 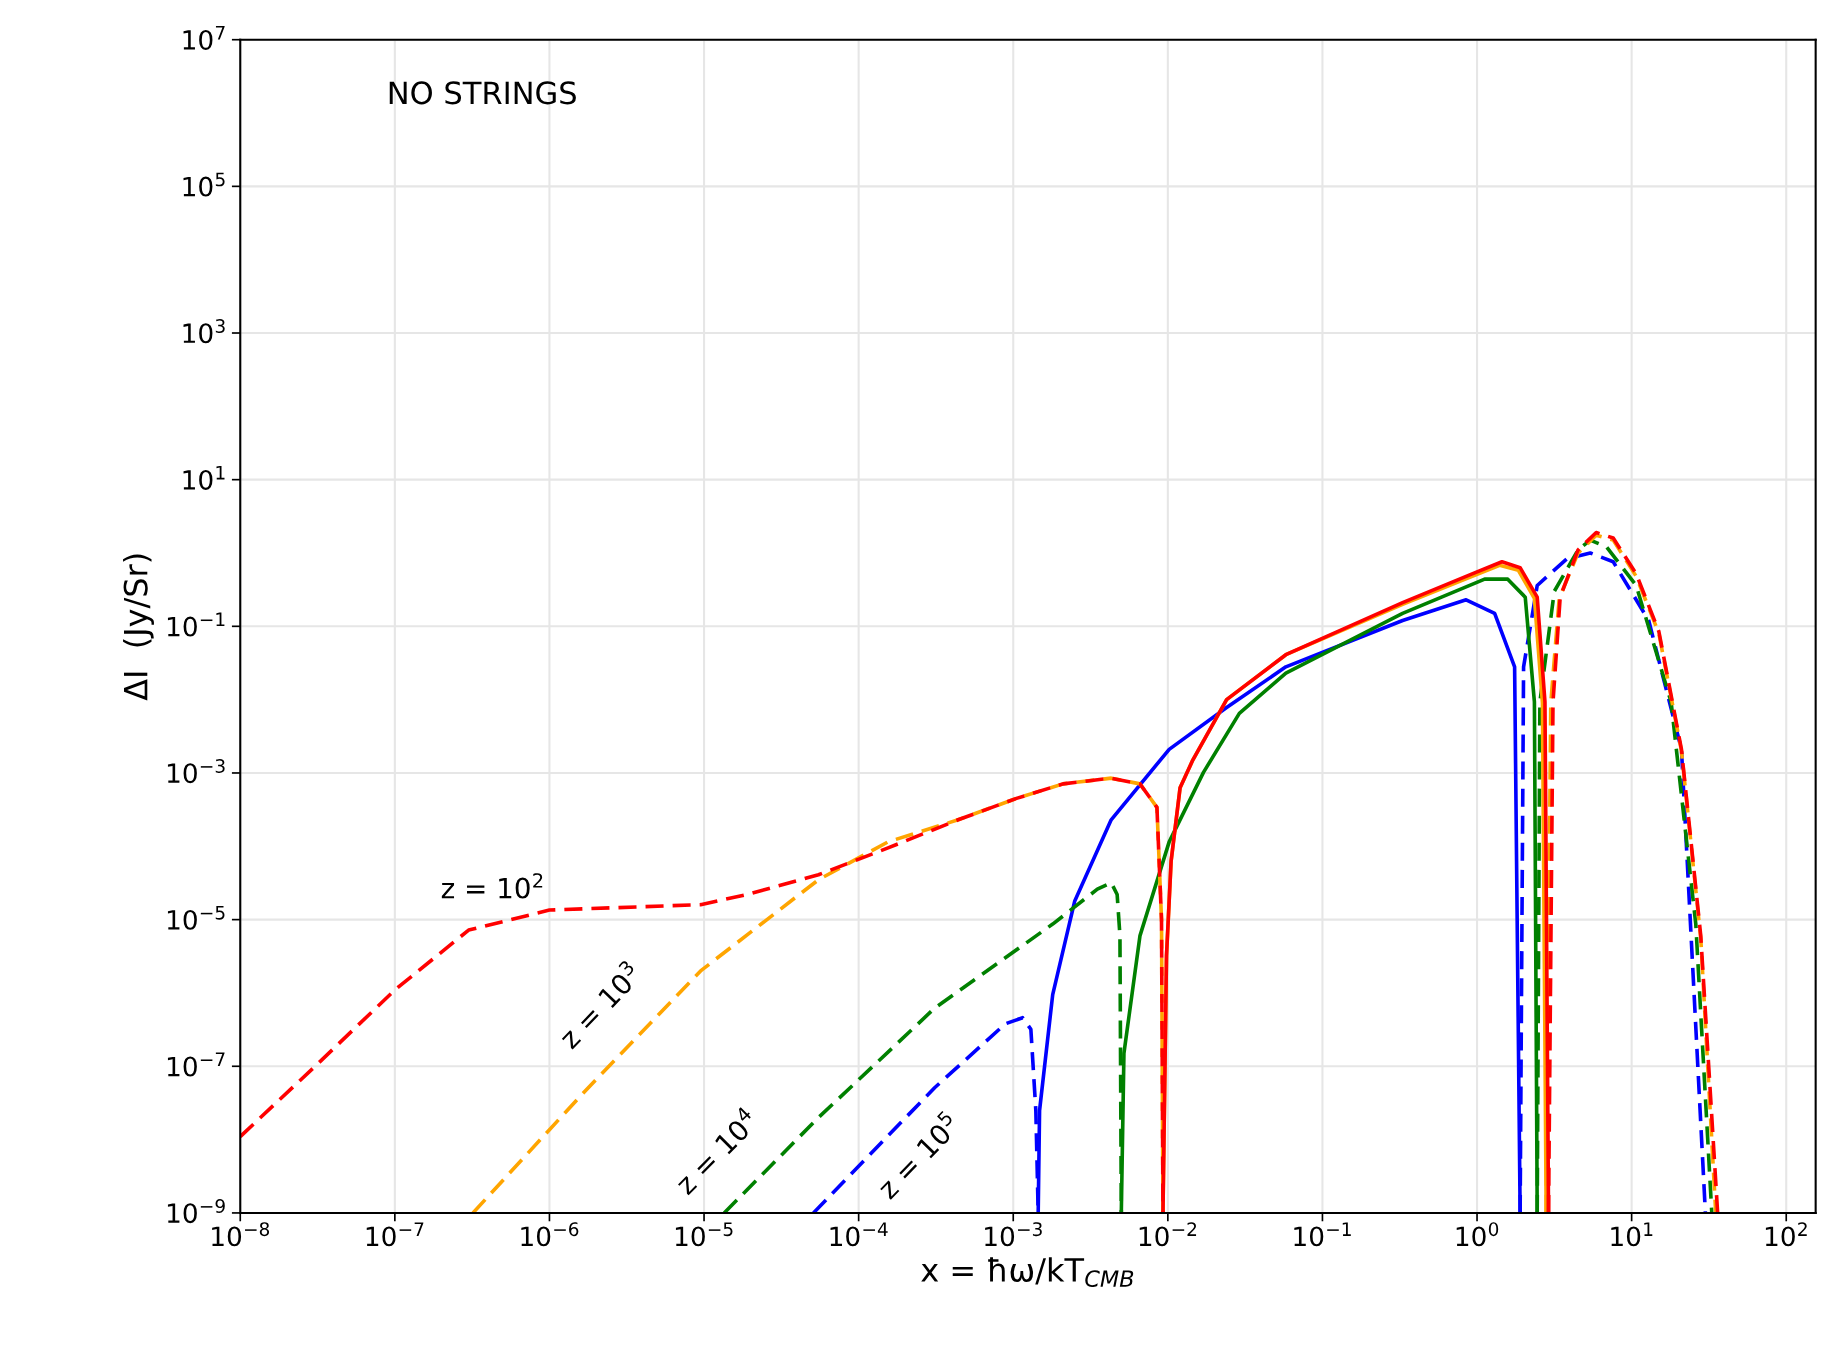 What do you see at coordinates (196, 771) in the screenshot?
I see `y-tick-label: 10$^{−3}$` at bounding box center [196, 771].